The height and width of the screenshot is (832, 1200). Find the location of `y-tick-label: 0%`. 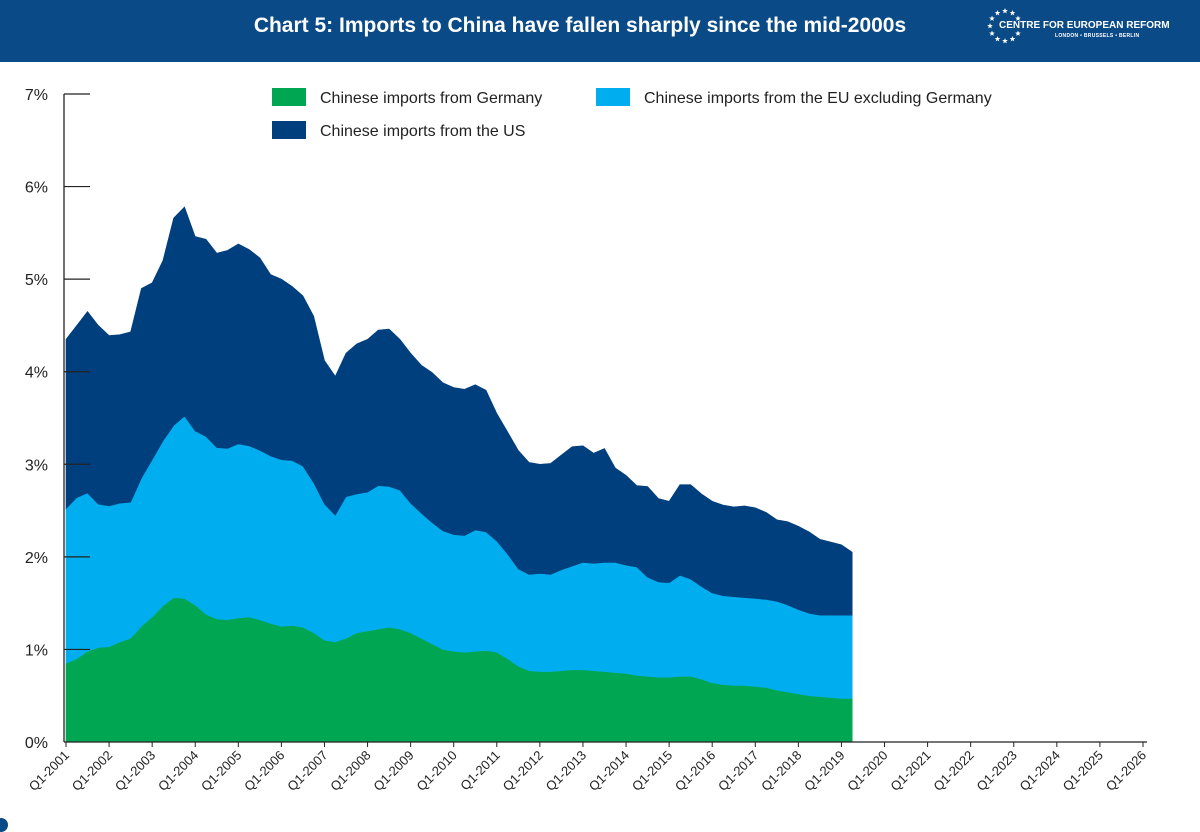

y-tick-label: 0% is located at coordinates (36, 743).